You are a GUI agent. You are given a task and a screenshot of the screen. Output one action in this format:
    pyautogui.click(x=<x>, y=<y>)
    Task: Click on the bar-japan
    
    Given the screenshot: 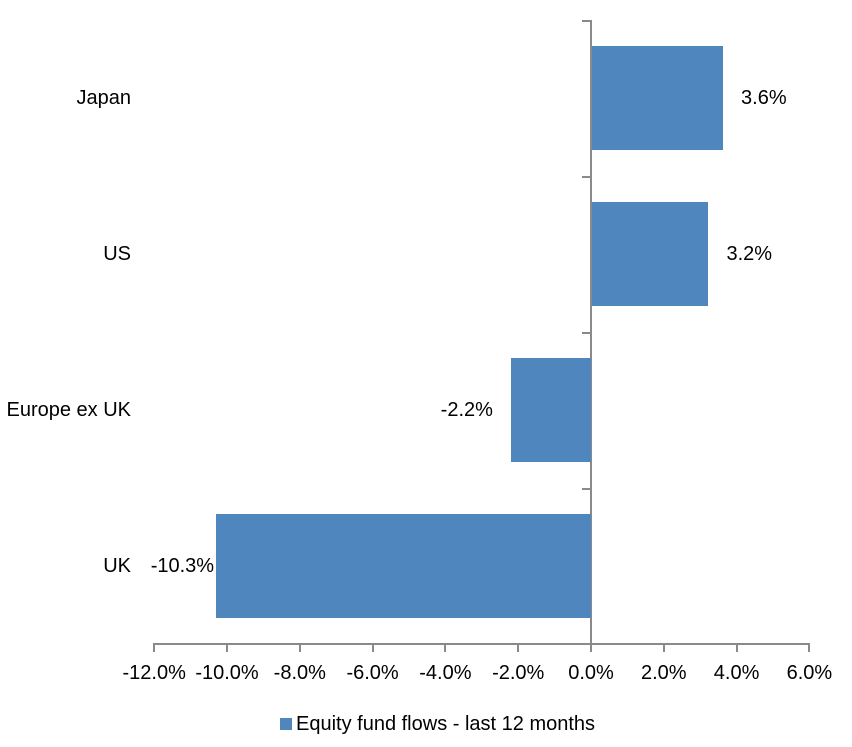 What is the action you would take?
    pyautogui.click(x=658, y=98)
    